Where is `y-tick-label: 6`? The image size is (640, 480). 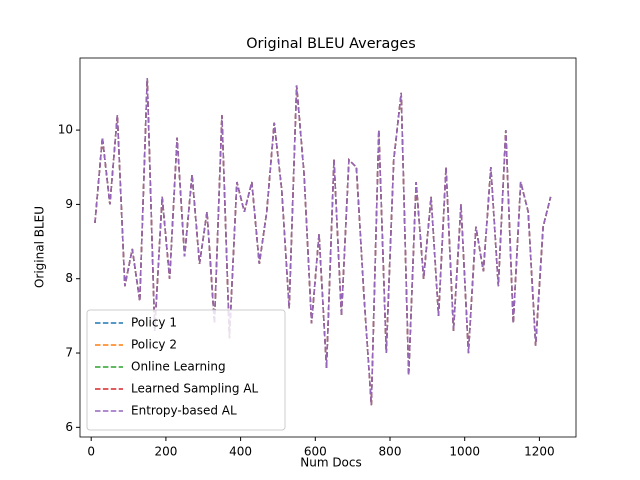
y-tick-label: 6 is located at coordinates (69, 427).